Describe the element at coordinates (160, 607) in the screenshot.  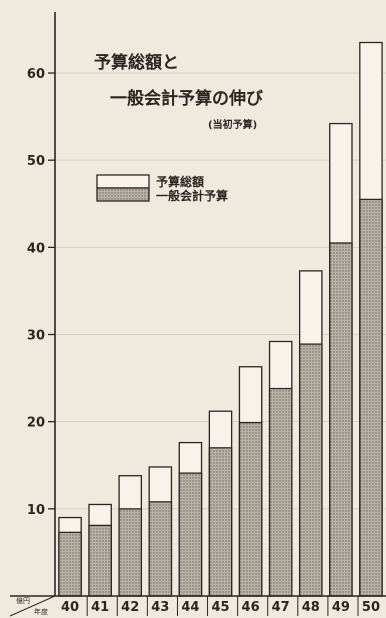
I see `x-tick-label-43: 43` at that location.